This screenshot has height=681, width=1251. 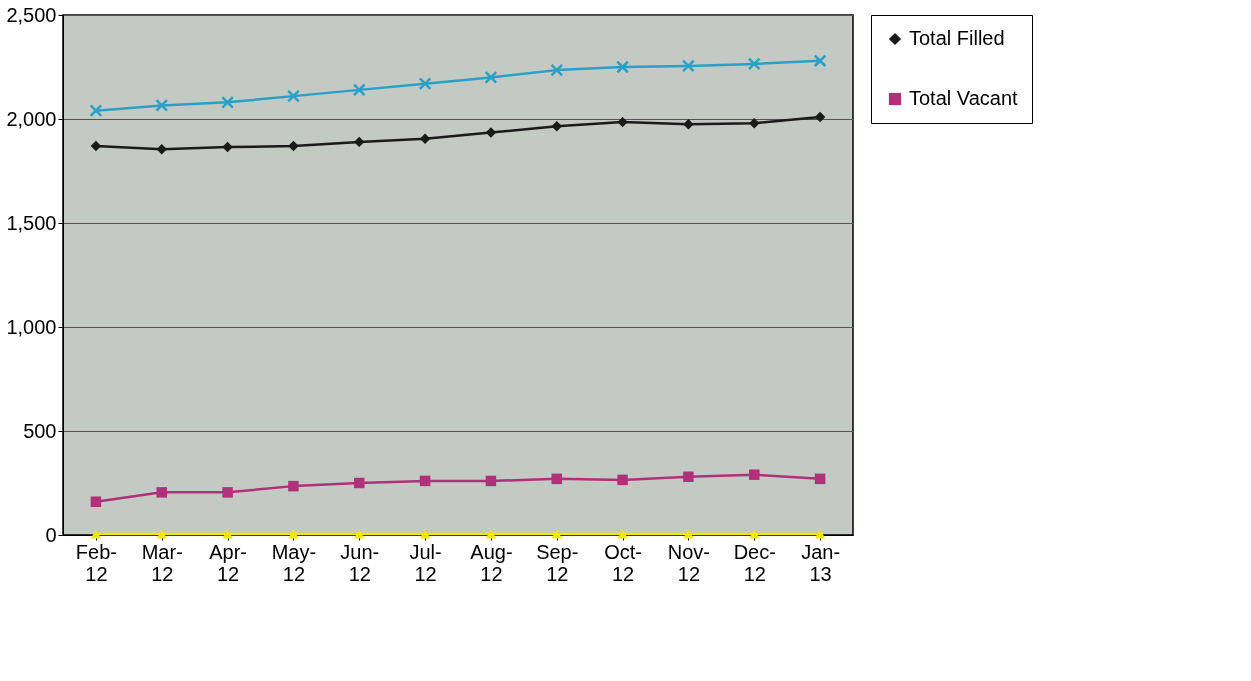 What do you see at coordinates (754, 562) in the screenshot?
I see `x-tick-label: Dec-12` at bounding box center [754, 562].